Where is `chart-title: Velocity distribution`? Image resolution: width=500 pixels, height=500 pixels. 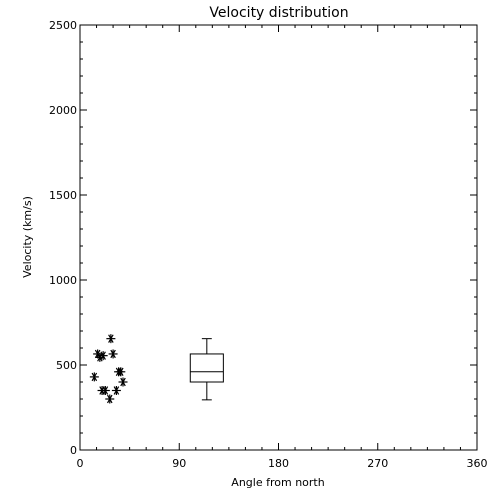
chart-title: Velocity distribution is located at coordinates (278, 13).